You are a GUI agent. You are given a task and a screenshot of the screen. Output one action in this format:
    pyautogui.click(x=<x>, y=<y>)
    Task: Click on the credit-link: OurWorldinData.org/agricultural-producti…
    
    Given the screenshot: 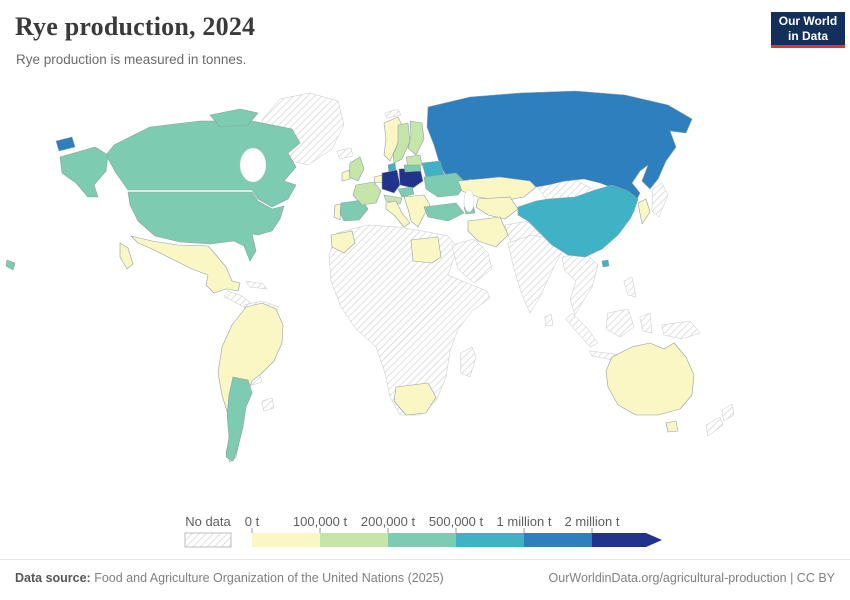 What is the action you would take?
    pyautogui.click(x=691, y=578)
    